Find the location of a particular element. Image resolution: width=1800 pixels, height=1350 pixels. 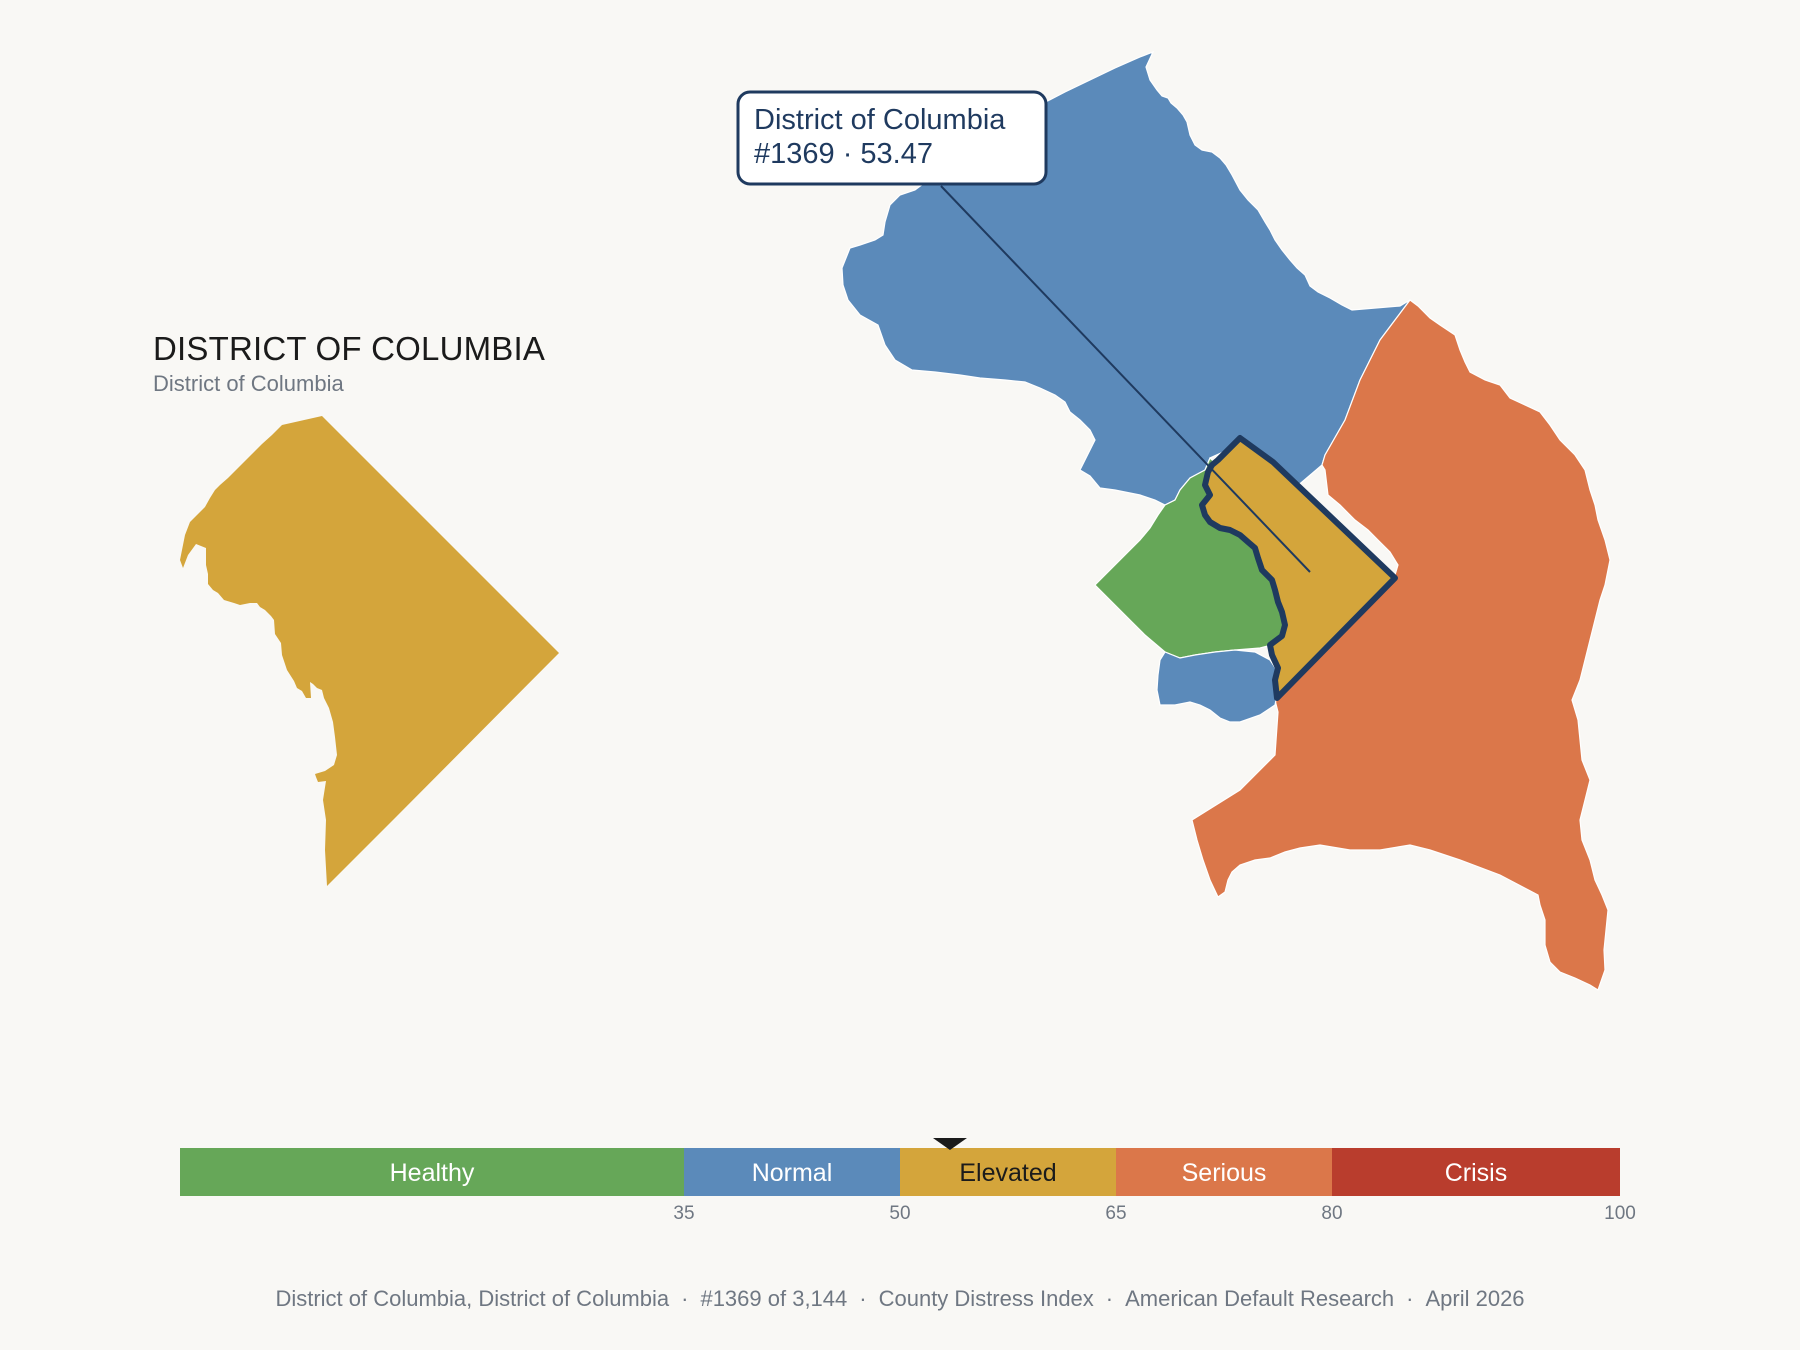

legend-label-serious: Serious is located at coordinates (1224, 1173).